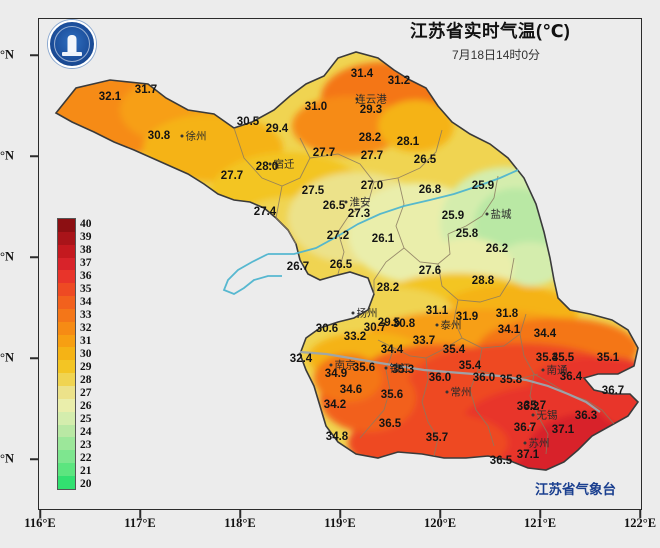 This screenshot has height=548, width=660. Describe the element at coordinates (340, 523) in the screenshot. I see `lon-label: 119°E` at that location.